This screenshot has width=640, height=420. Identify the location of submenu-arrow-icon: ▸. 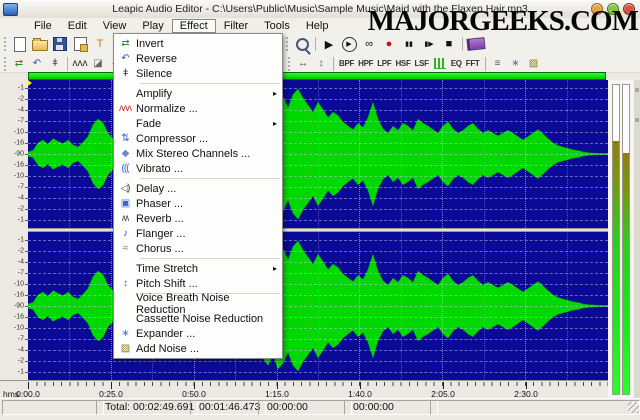
(274, 123).